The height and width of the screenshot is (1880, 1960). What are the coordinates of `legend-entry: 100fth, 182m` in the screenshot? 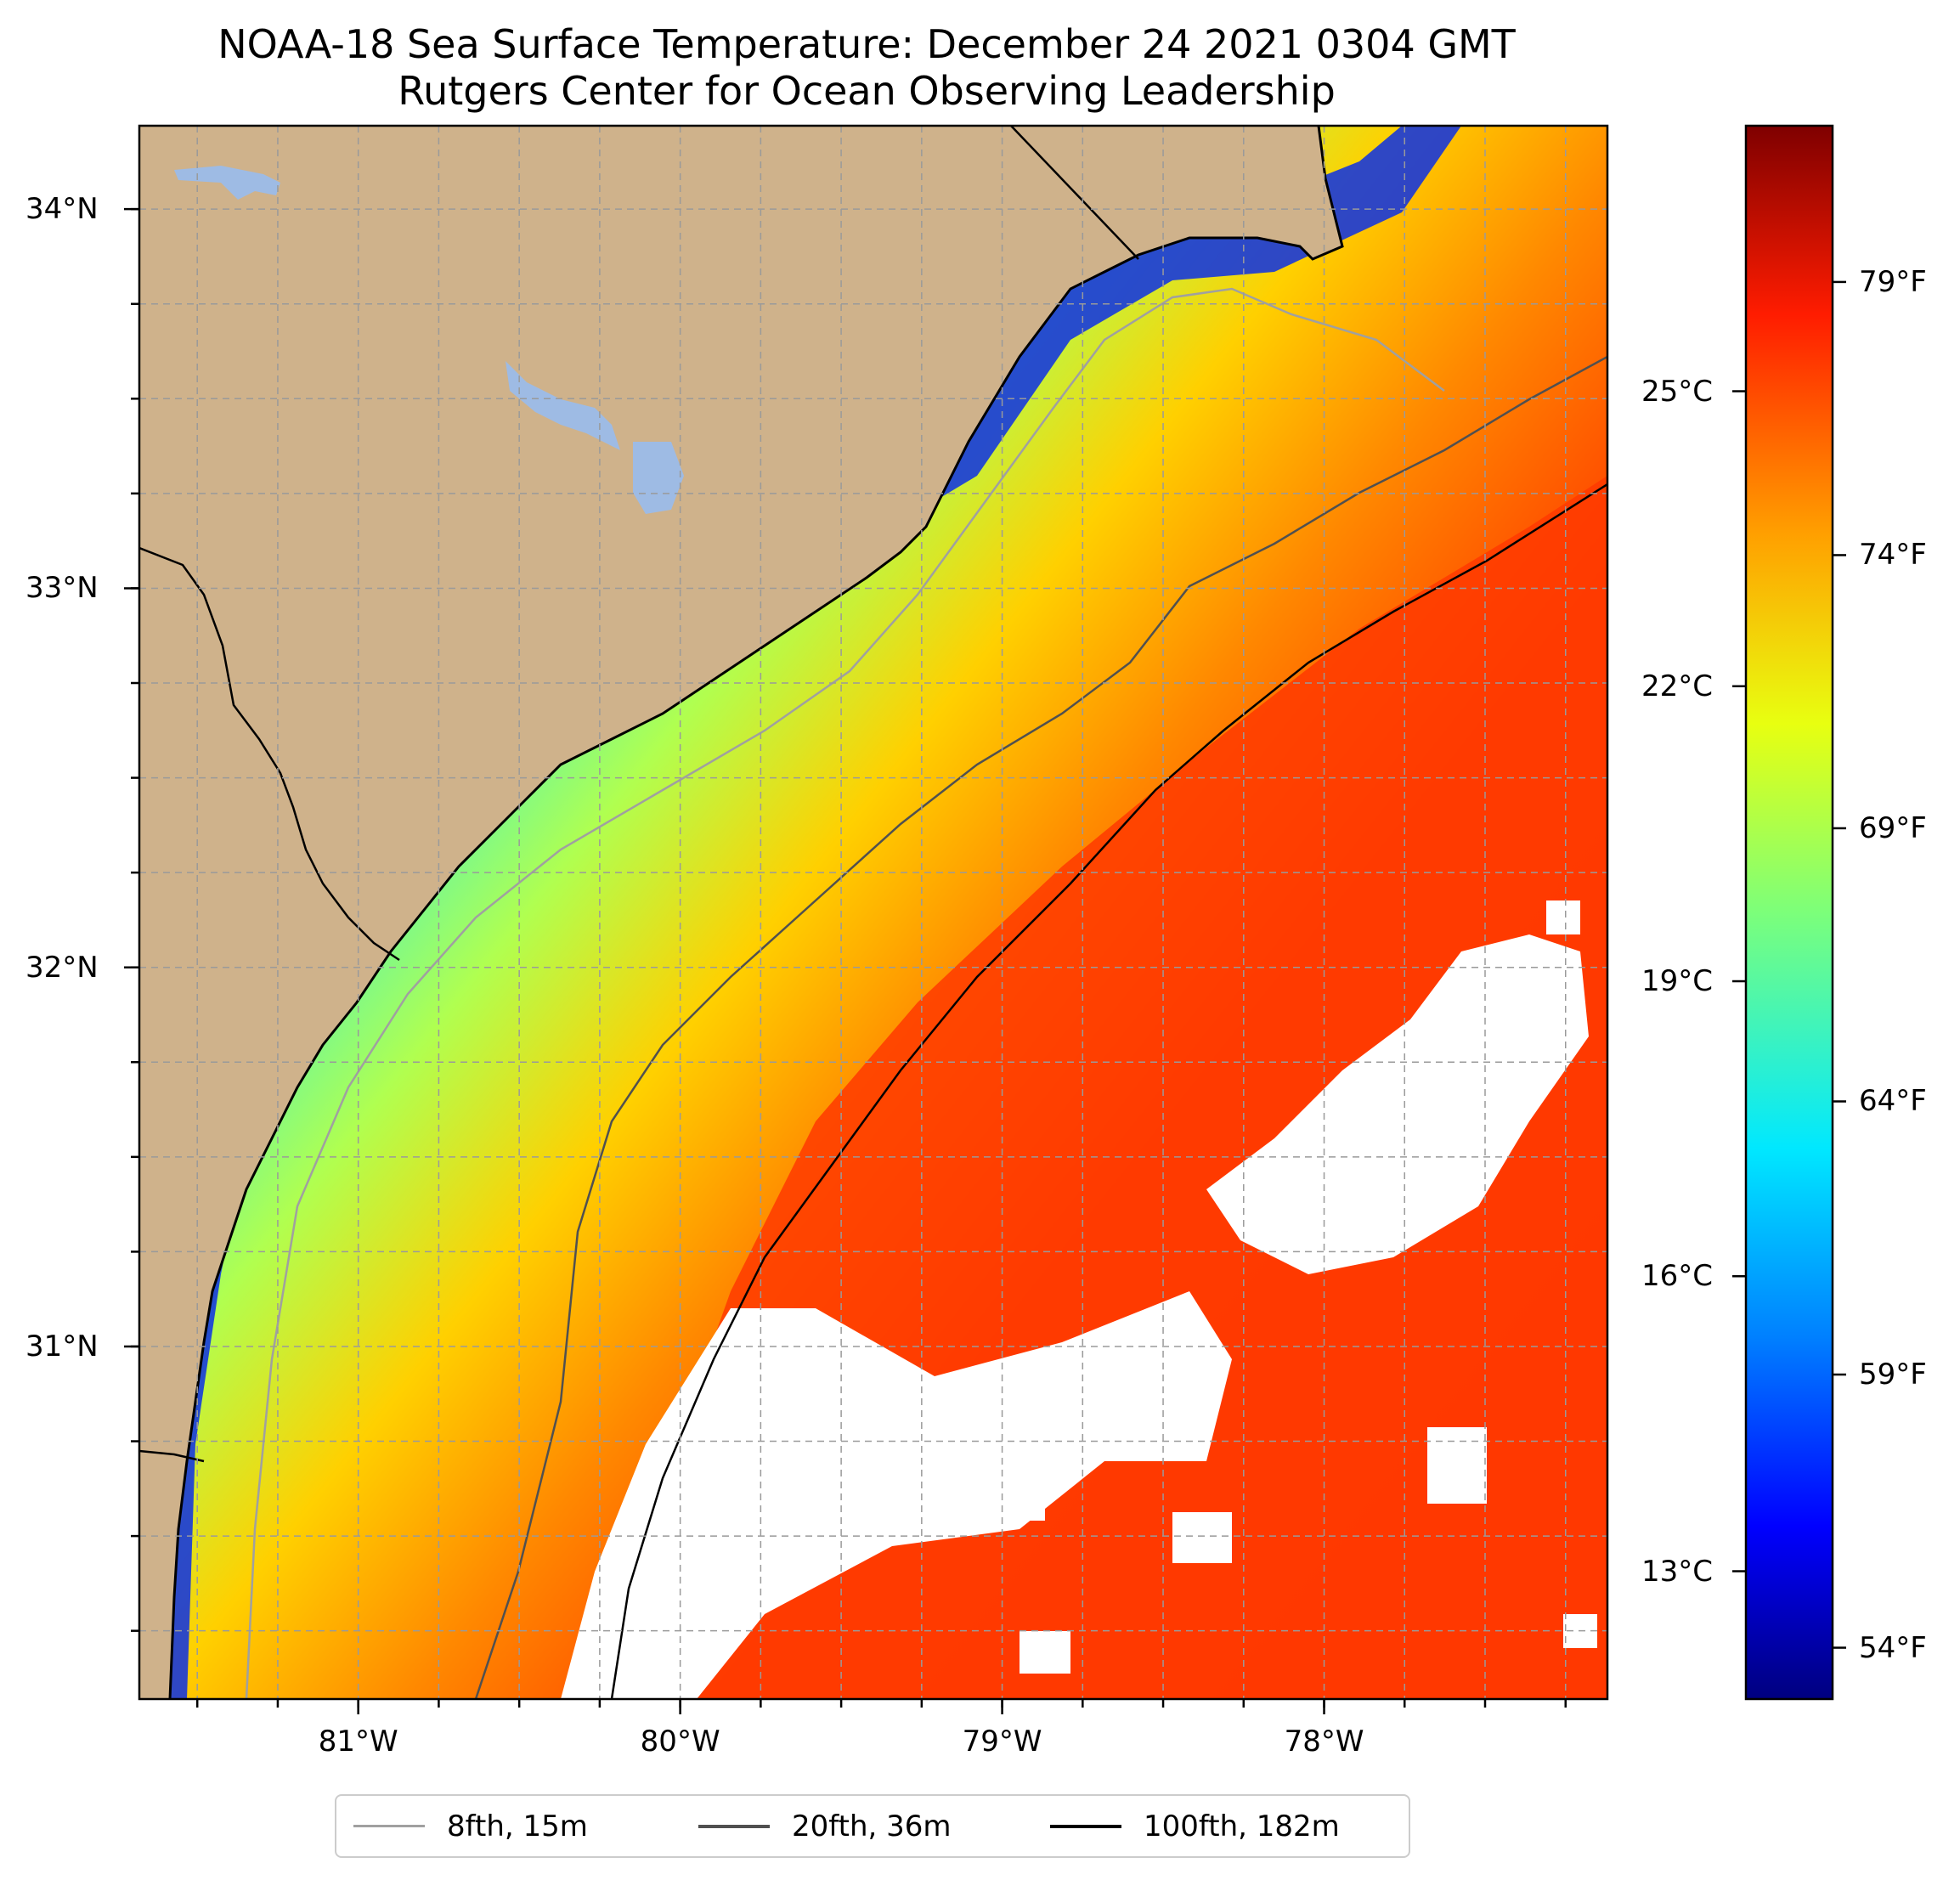 It's located at (1195, 1826).